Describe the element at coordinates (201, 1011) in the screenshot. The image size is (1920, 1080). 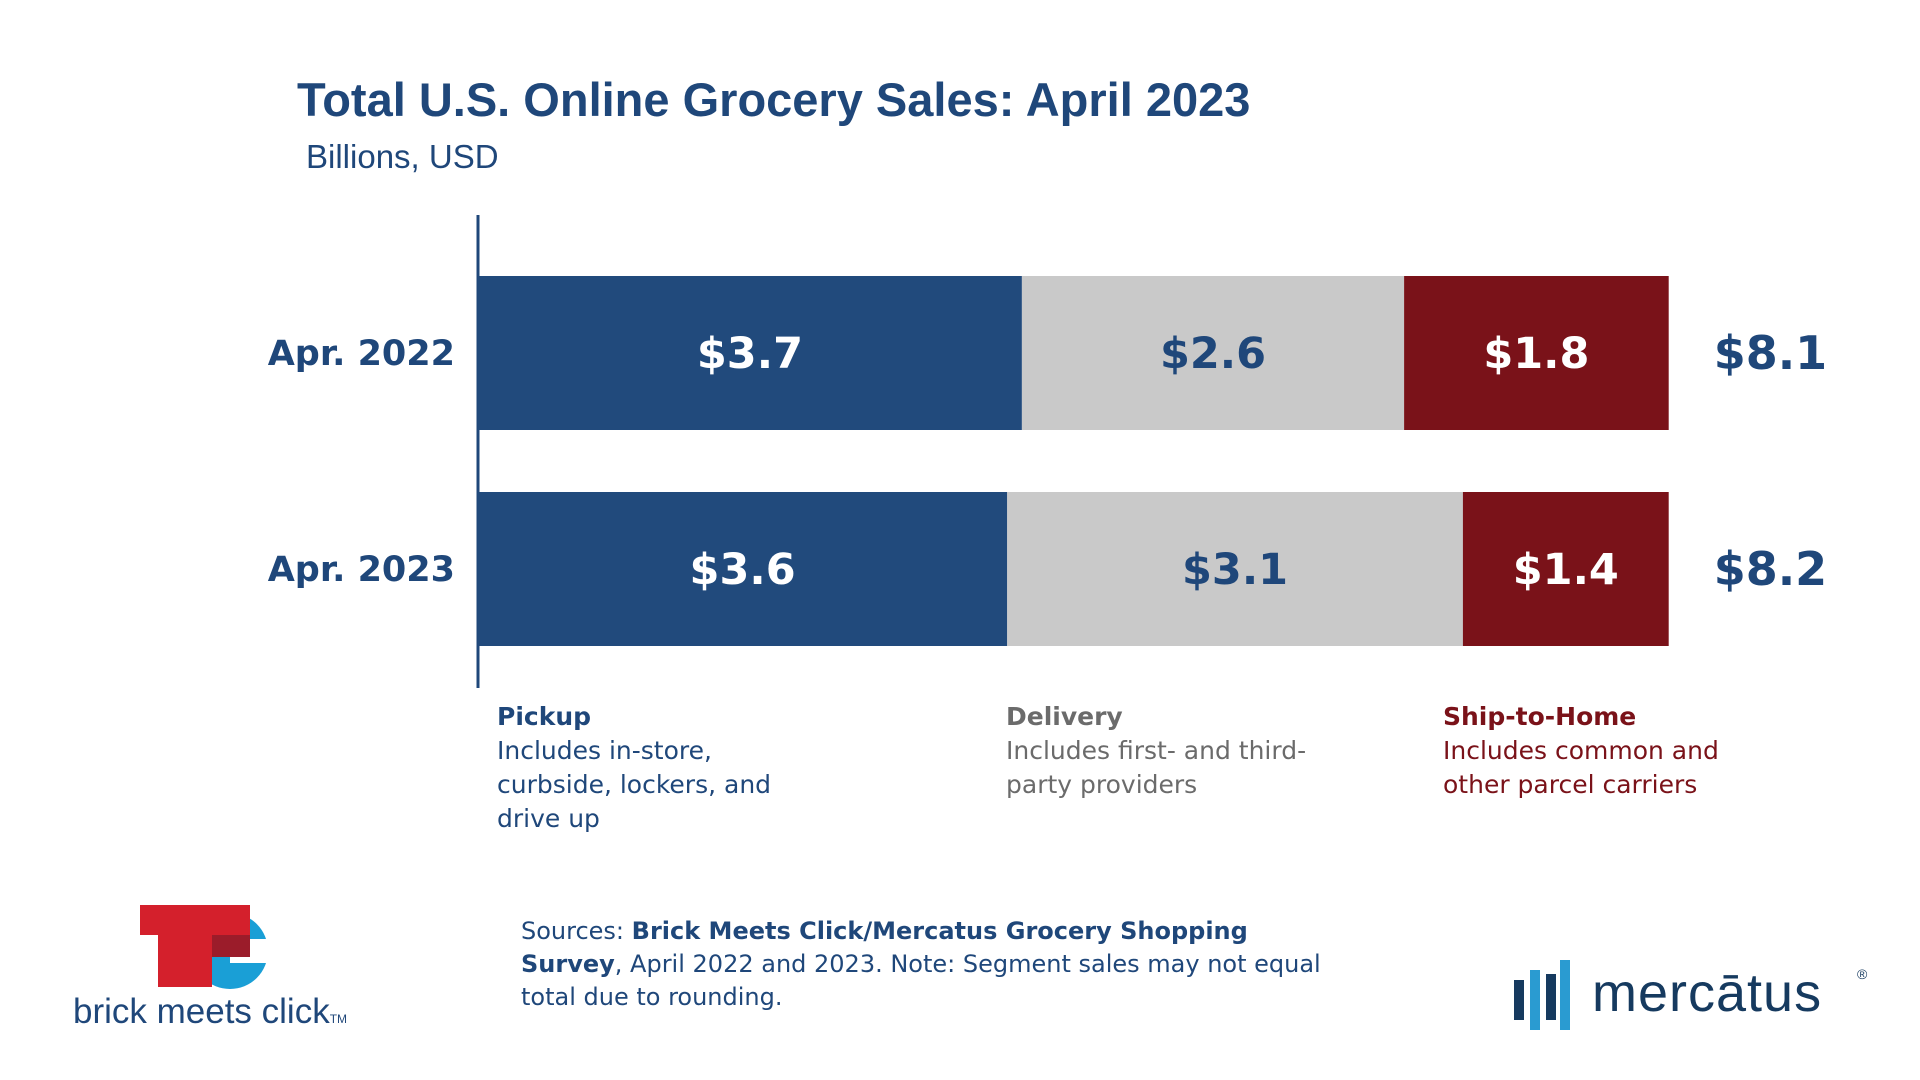
I see `brick-meets-click-text: brick meets click` at that location.